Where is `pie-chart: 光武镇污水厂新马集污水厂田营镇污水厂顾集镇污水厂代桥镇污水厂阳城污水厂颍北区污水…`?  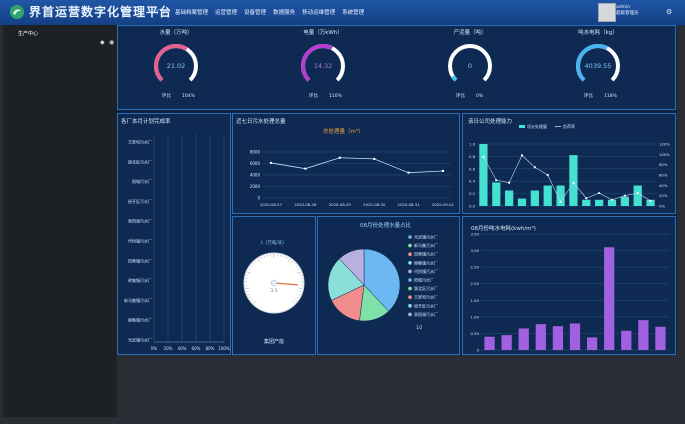
pie-chart: 光武镇污水厂新马集污水厂田营镇污水厂顾集镇污水厂代桥镇污水厂阳城污水厂颍北区污水… is located at coordinates (382, 282).